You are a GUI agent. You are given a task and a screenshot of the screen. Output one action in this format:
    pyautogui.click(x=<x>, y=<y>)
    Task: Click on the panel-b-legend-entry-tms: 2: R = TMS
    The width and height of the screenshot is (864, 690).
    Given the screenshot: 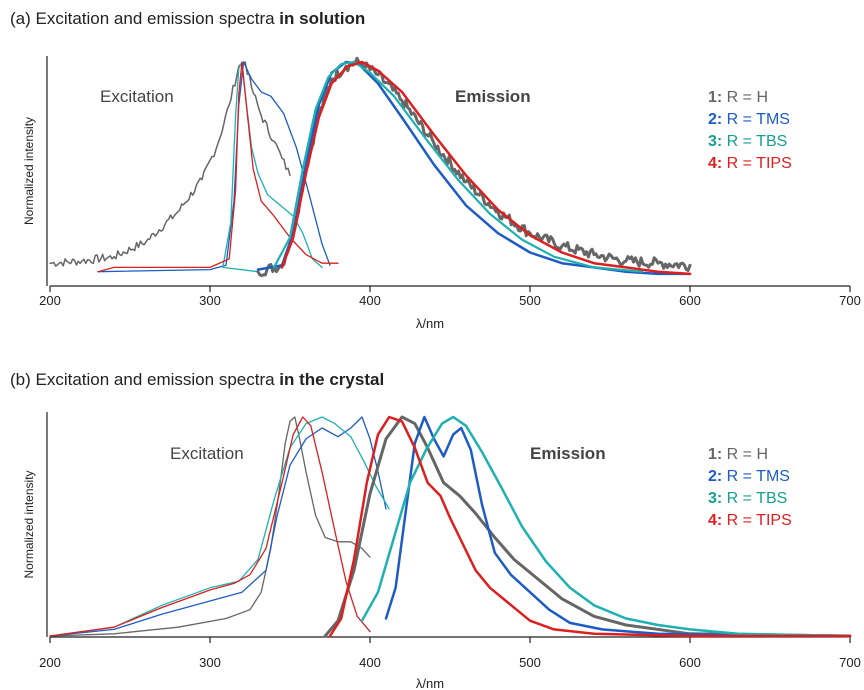 What is the action you would take?
    pyautogui.click(x=749, y=476)
    